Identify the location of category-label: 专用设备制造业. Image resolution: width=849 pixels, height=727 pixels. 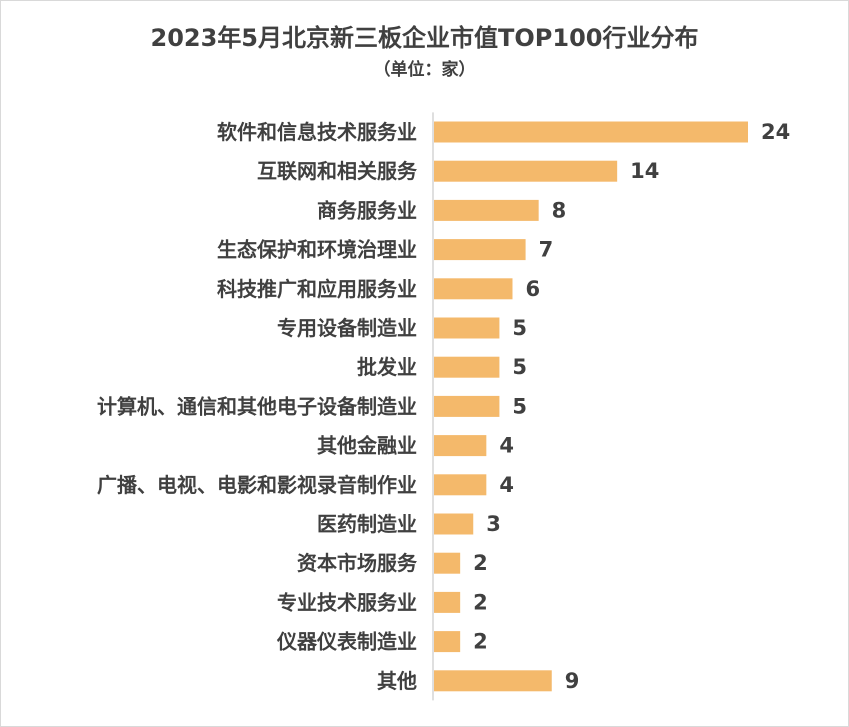
(347, 328).